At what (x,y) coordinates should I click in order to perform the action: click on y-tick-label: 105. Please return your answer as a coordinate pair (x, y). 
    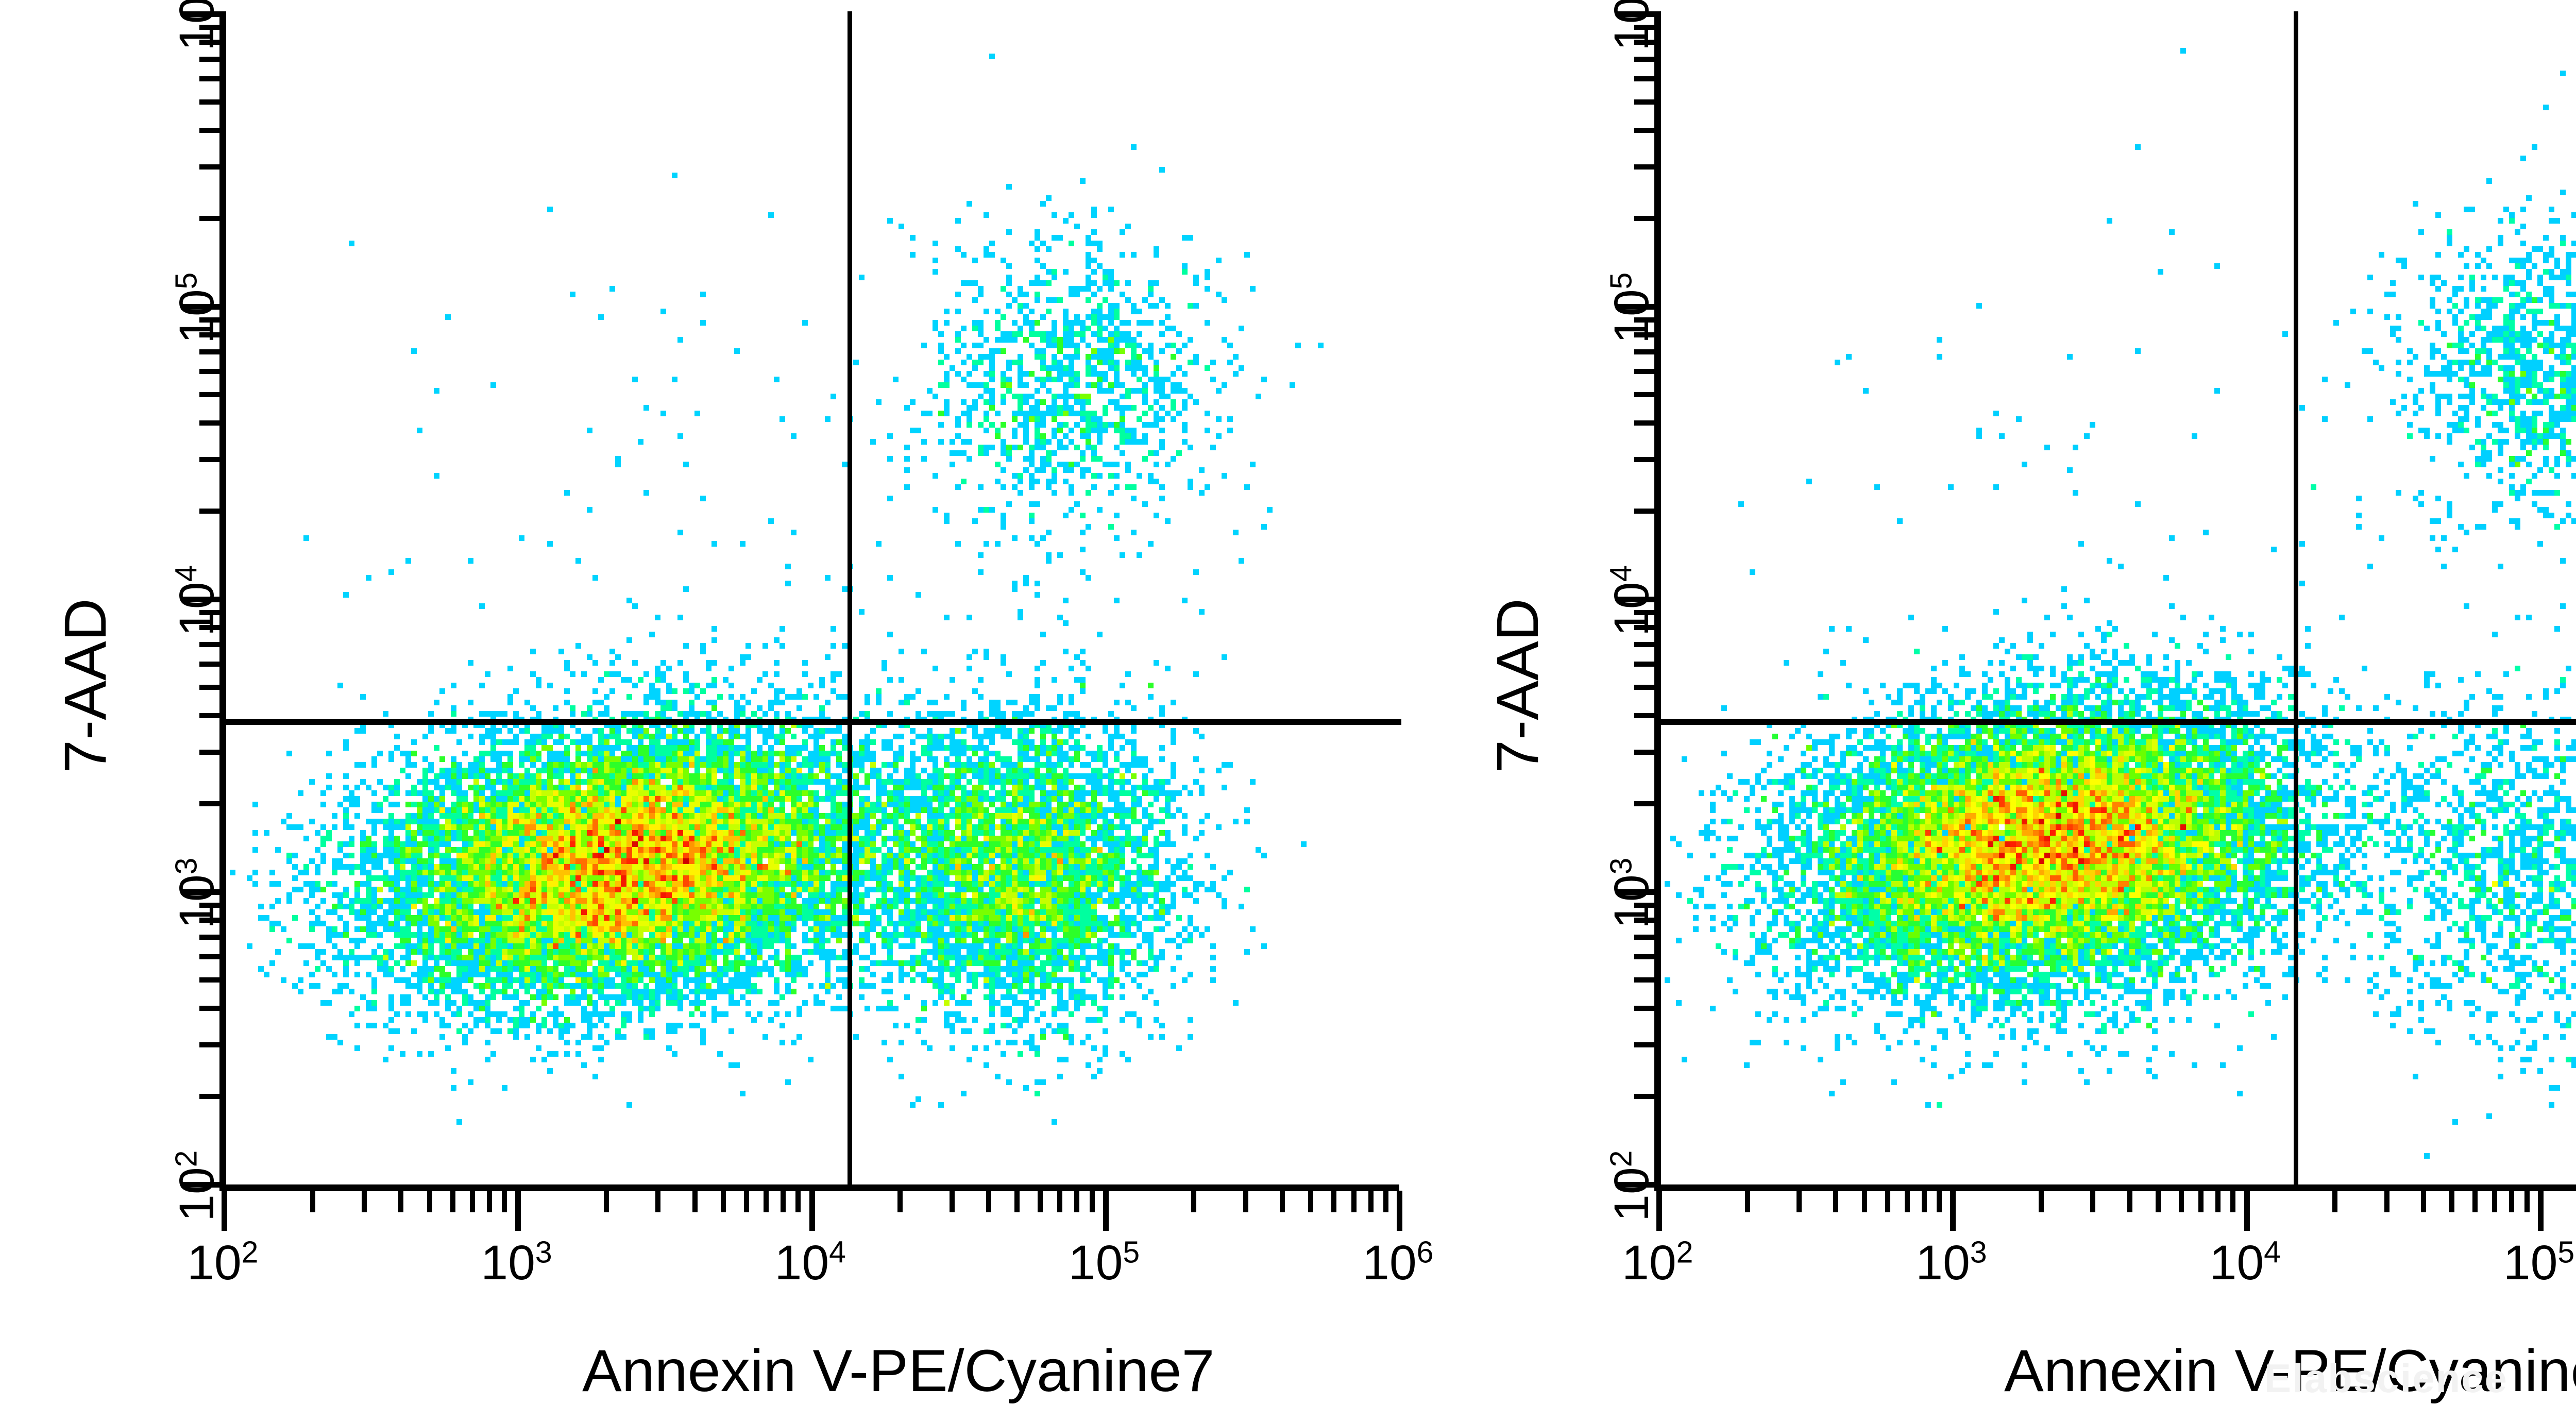
    Looking at the image, I should click on (197, 308).